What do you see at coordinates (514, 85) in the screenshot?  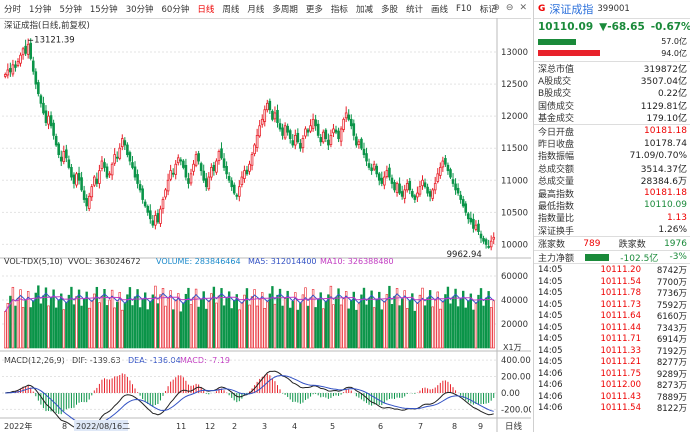 I see `price-tick-label: 12500` at bounding box center [514, 85].